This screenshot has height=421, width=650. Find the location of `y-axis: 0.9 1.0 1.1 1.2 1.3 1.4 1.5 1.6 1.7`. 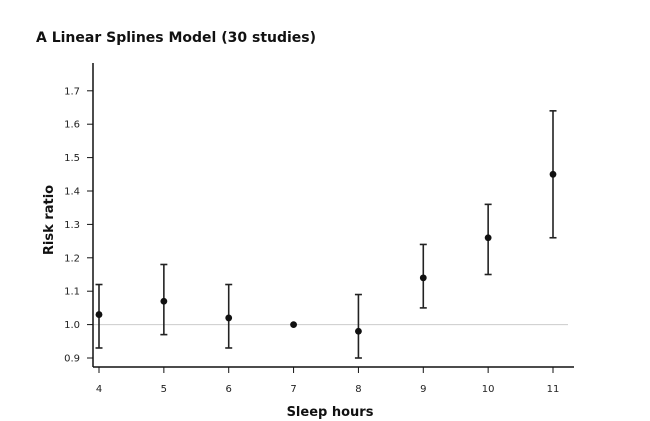

y-axis: 0.9 1.0 1.1 1.2 1.3 1.4 1.5 1.6 1.7 is located at coordinates (79, 215).